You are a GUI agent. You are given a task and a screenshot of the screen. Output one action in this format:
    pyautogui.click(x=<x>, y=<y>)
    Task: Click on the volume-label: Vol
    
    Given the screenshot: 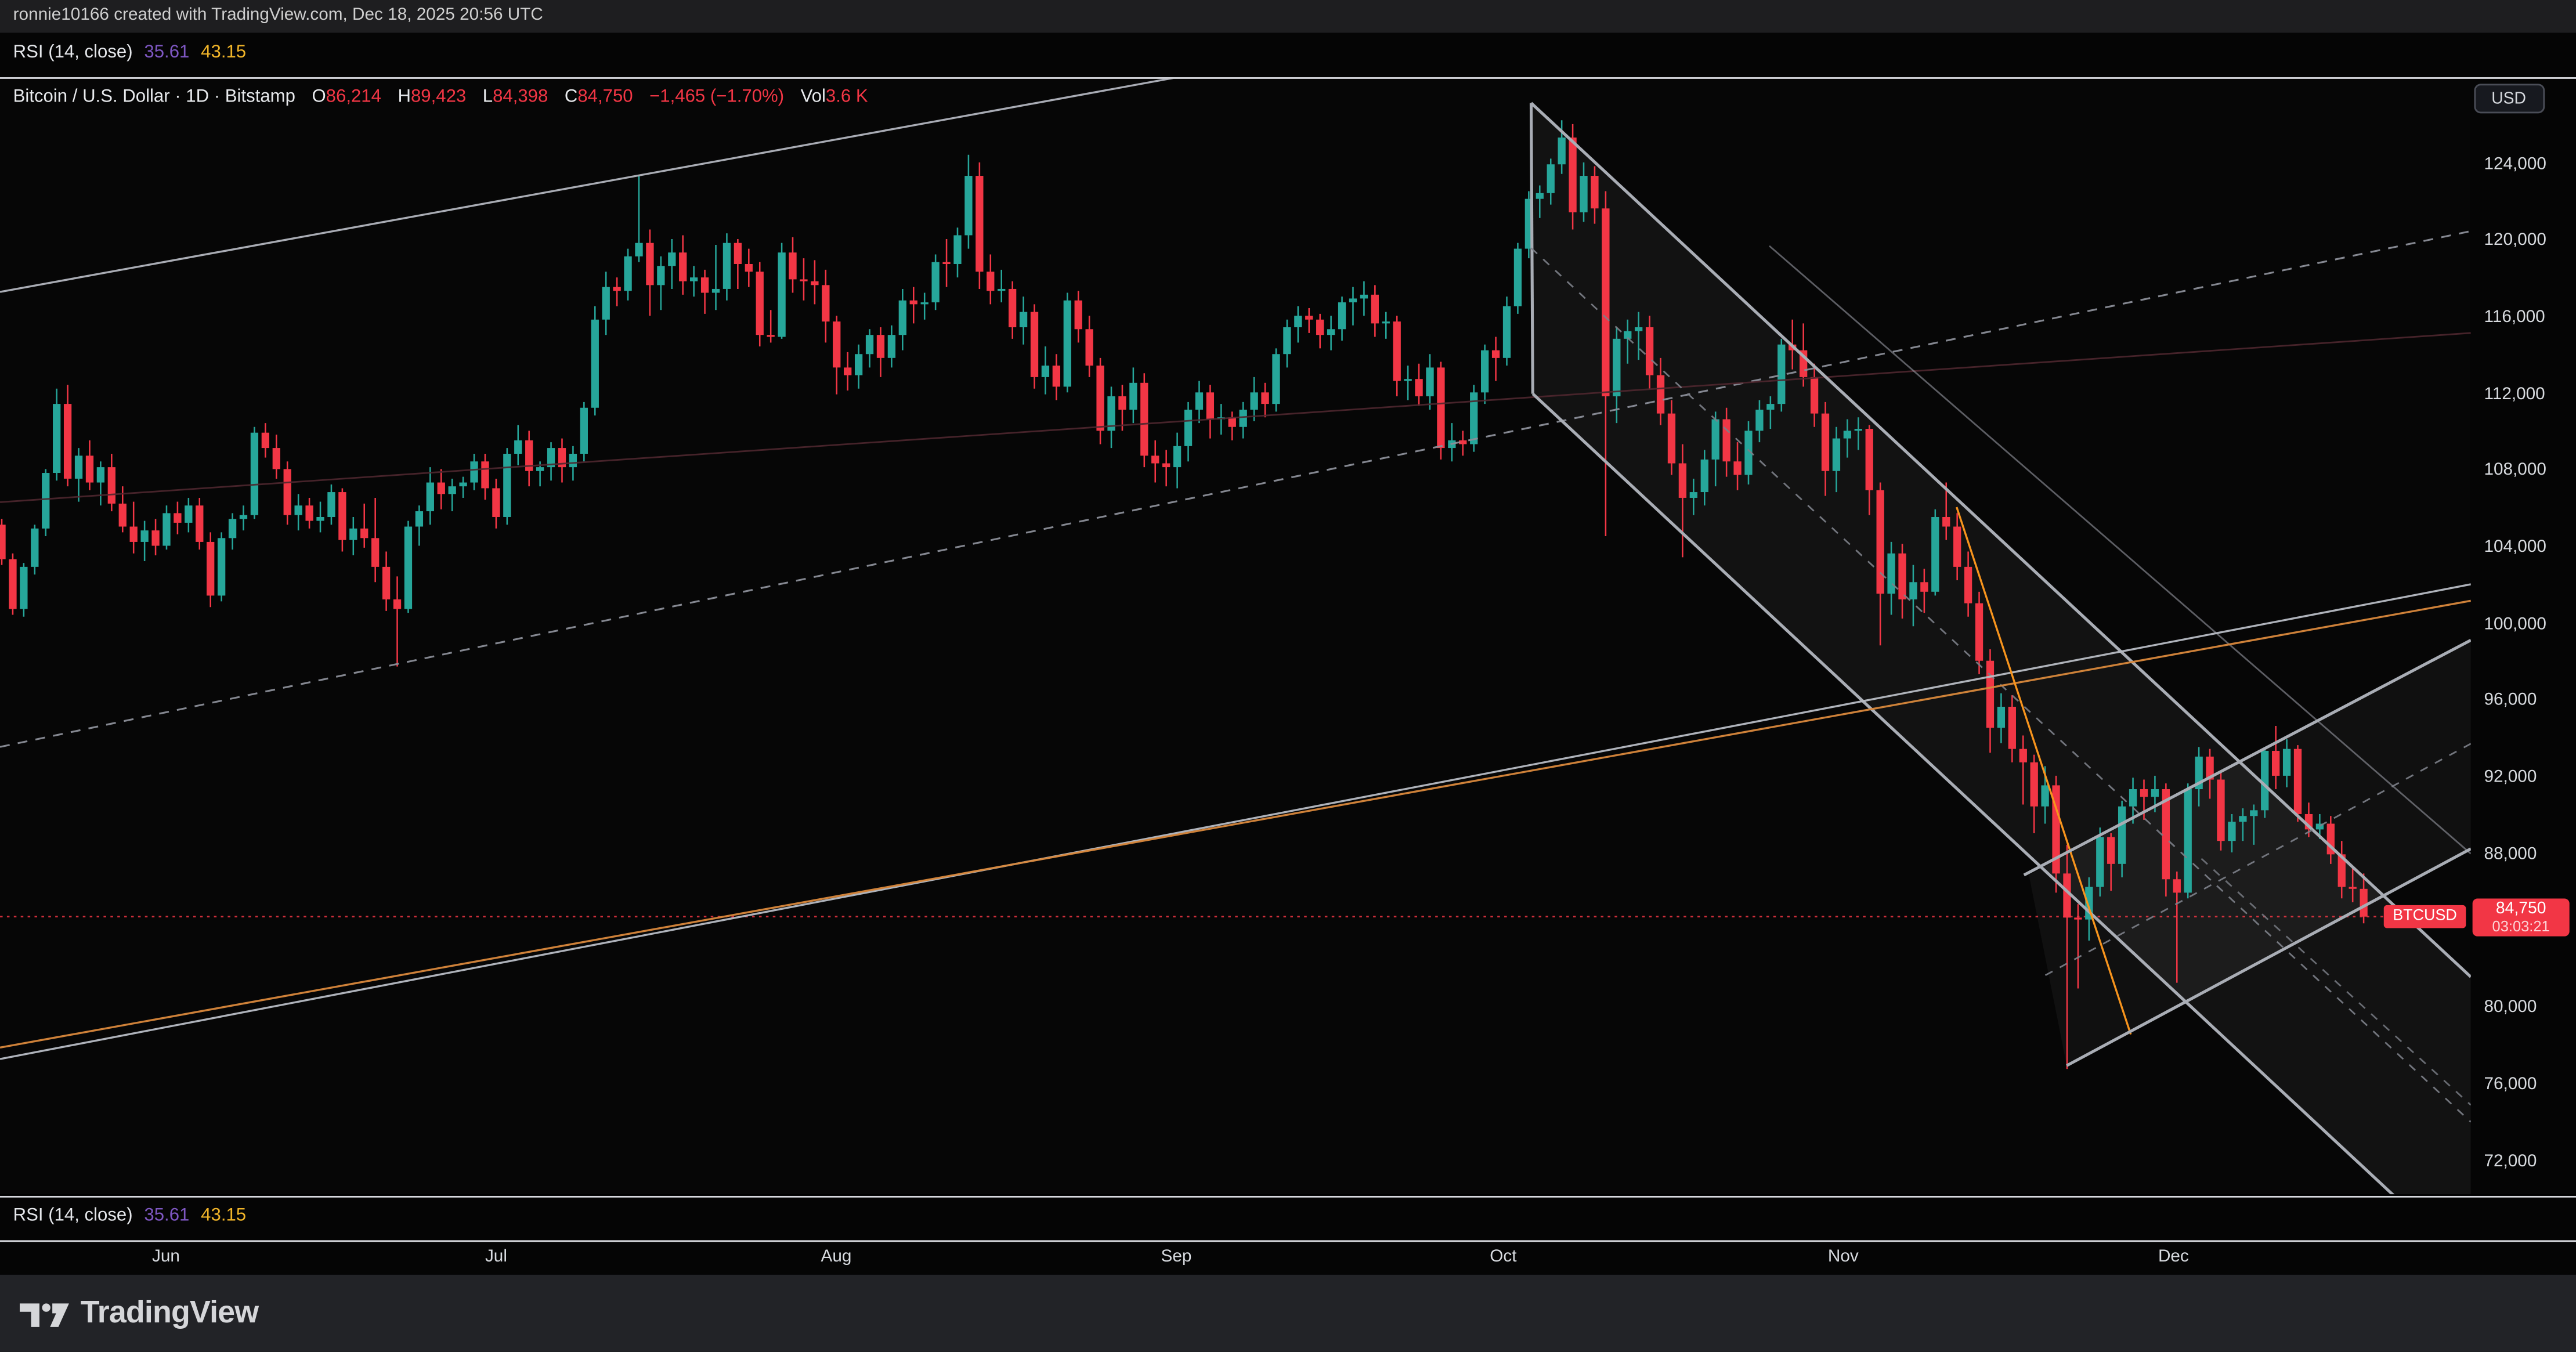 What is the action you would take?
    pyautogui.click(x=813, y=96)
    